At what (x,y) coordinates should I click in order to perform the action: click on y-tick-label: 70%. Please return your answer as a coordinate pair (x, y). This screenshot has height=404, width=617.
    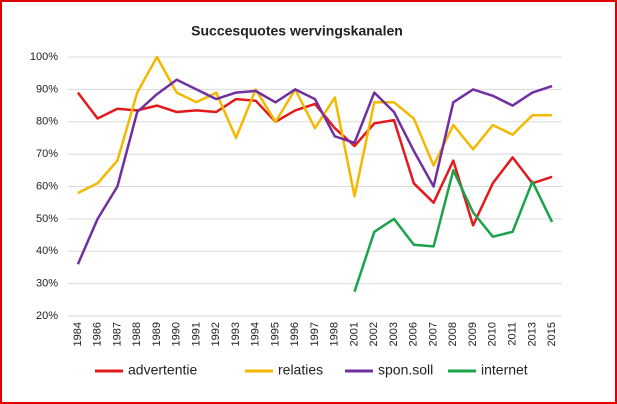
    Looking at the image, I should click on (47, 154).